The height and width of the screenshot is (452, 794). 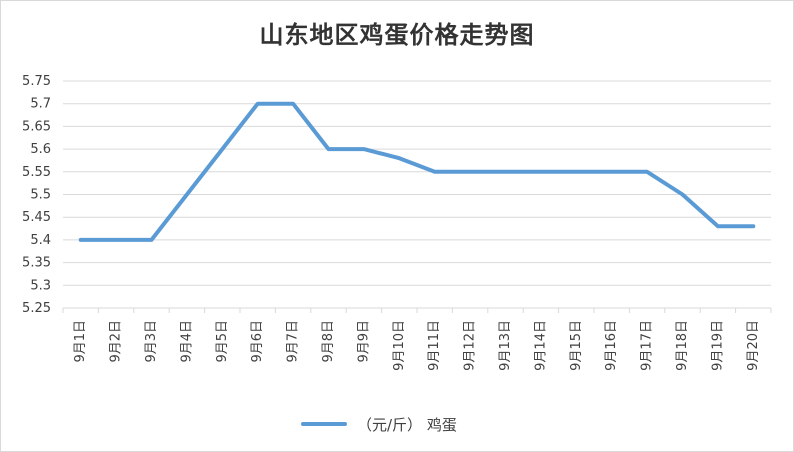 I want to click on x-tick-label: 9月12日, so click(x=470, y=345).